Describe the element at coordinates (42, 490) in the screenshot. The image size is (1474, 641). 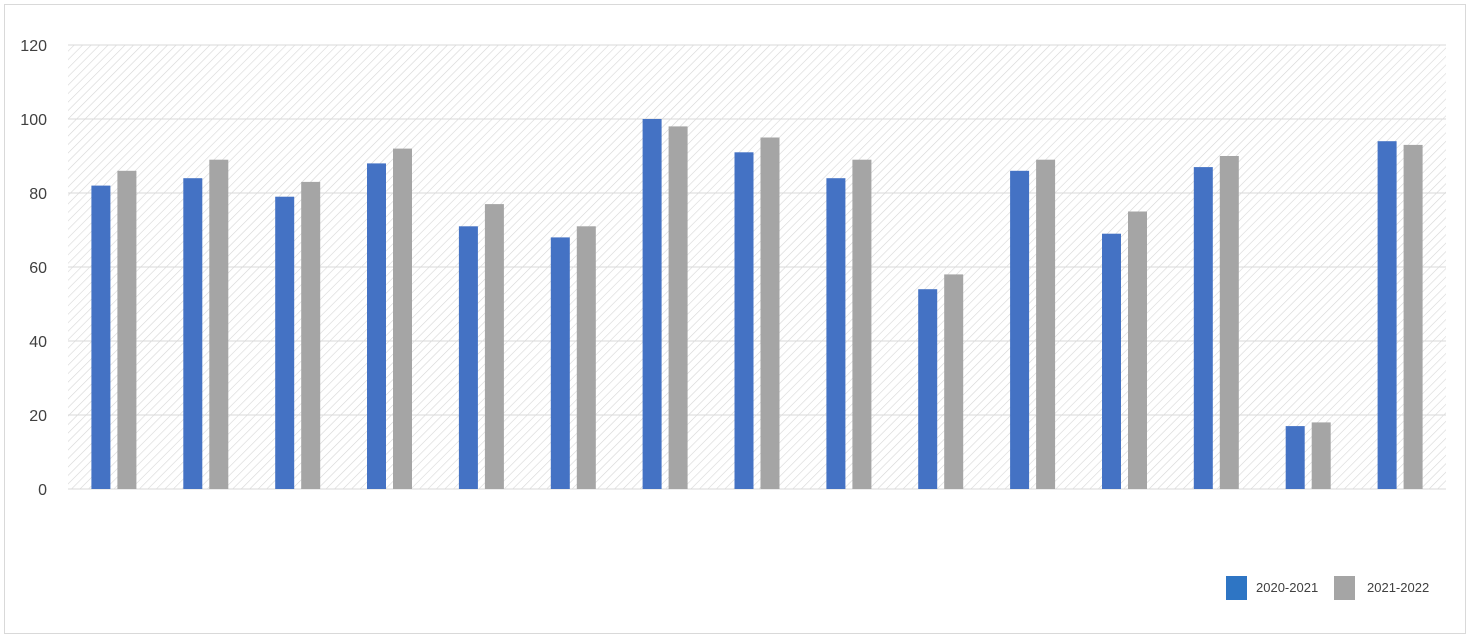
I see `y-tick-label: 0` at that location.